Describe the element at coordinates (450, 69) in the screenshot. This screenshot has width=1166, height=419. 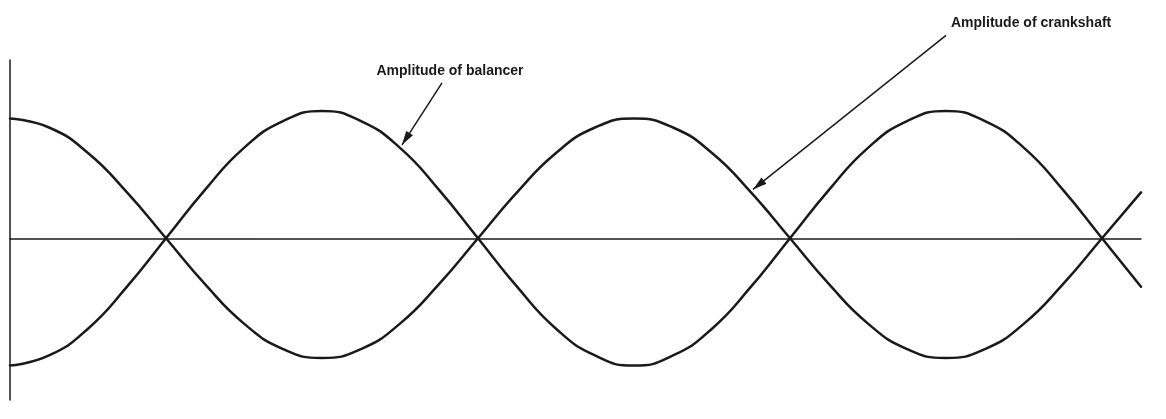
I see `text: Amplitude of balancer` at that location.